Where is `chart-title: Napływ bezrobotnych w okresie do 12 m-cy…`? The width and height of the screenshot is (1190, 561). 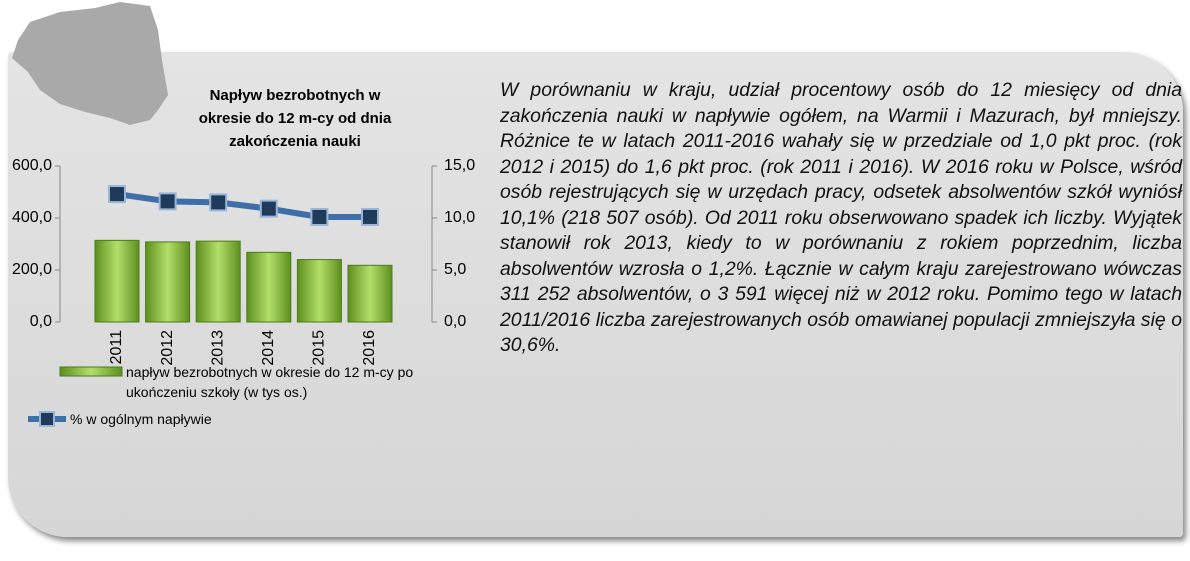 chart-title: Napływ bezrobotnych w okresie do 12 m-cy… is located at coordinates (295, 118).